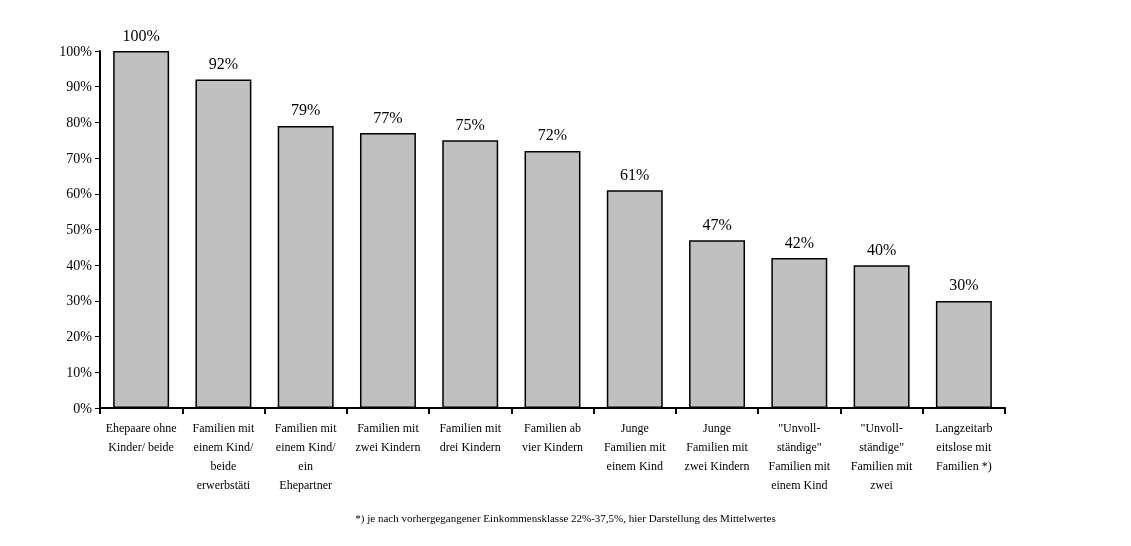  What do you see at coordinates (717, 224) in the screenshot?
I see `data-label: 47%` at bounding box center [717, 224].